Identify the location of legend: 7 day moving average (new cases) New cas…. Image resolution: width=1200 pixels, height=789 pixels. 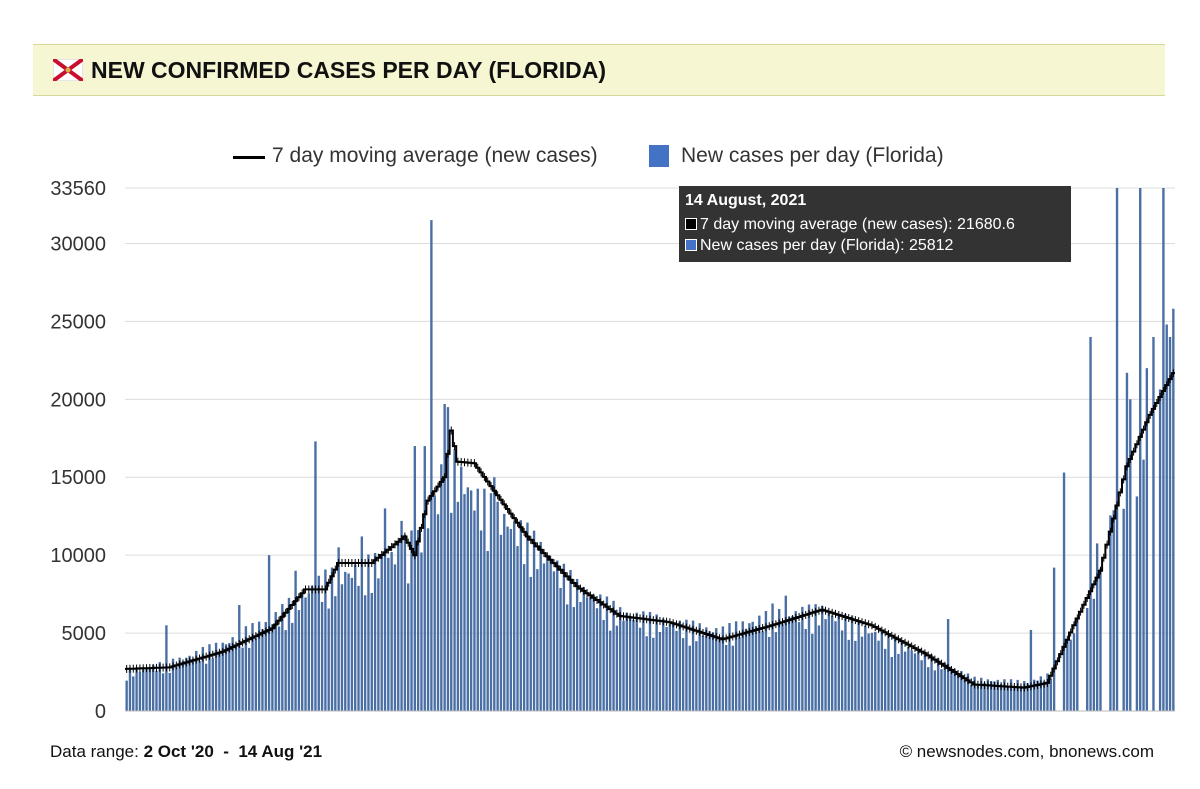
(600, 157).